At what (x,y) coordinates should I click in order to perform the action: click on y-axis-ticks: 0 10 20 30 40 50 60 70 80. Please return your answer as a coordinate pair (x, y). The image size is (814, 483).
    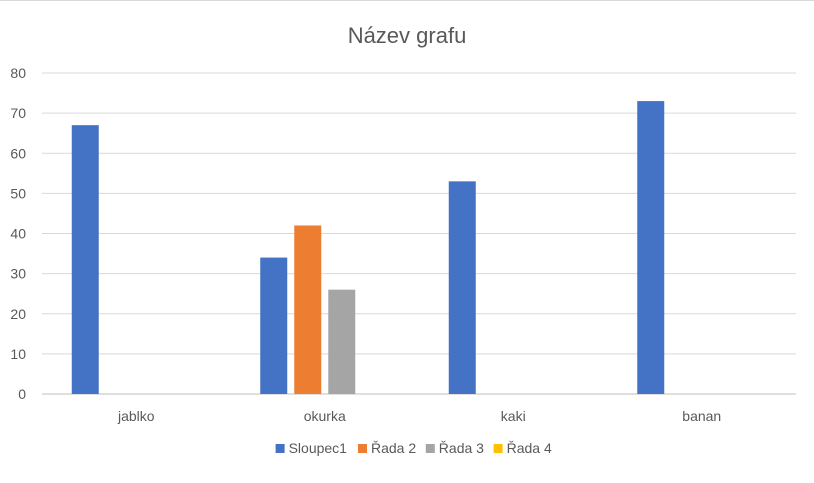
    Looking at the image, I should click on (18, 233).